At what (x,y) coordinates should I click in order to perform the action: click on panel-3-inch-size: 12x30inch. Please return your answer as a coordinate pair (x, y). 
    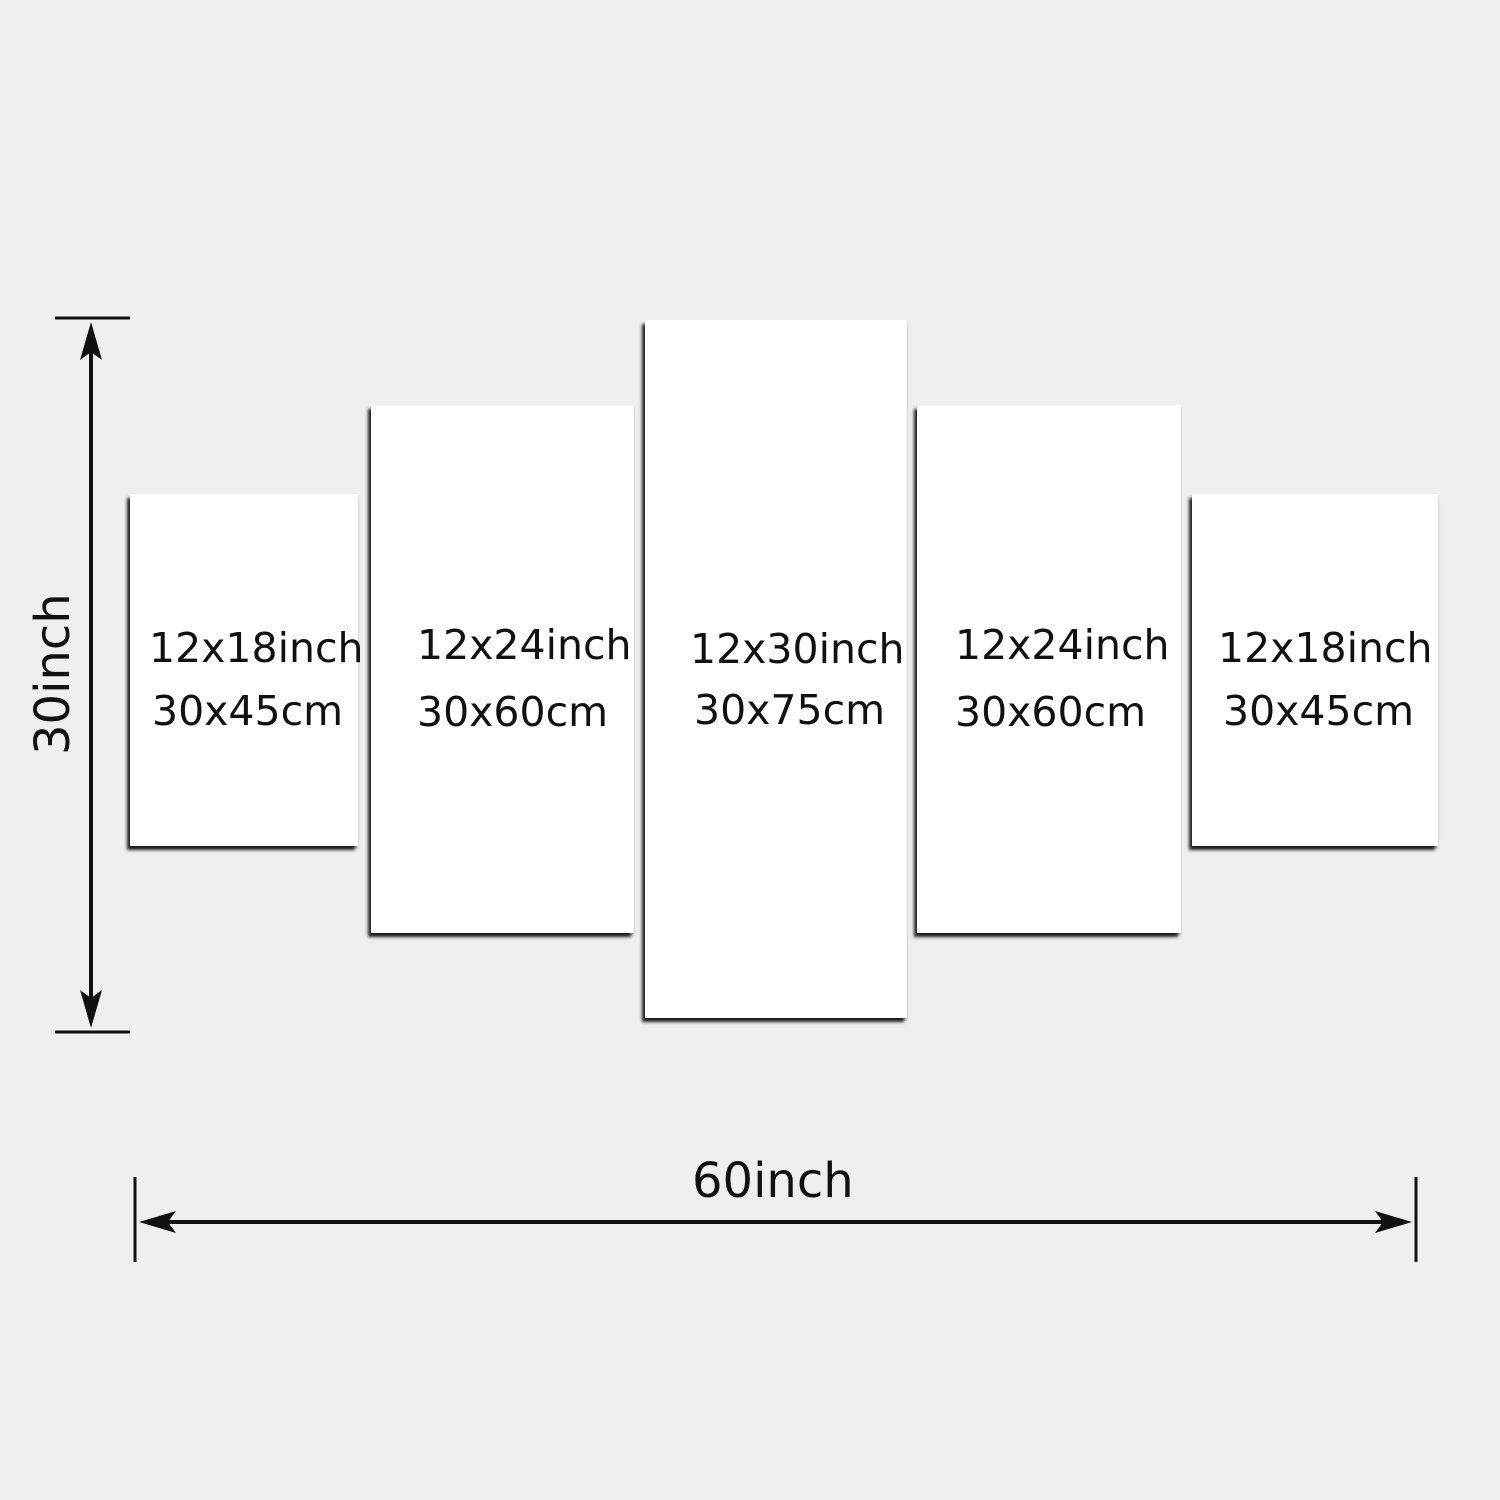
    Looking at the image, I should click on (797, 649).